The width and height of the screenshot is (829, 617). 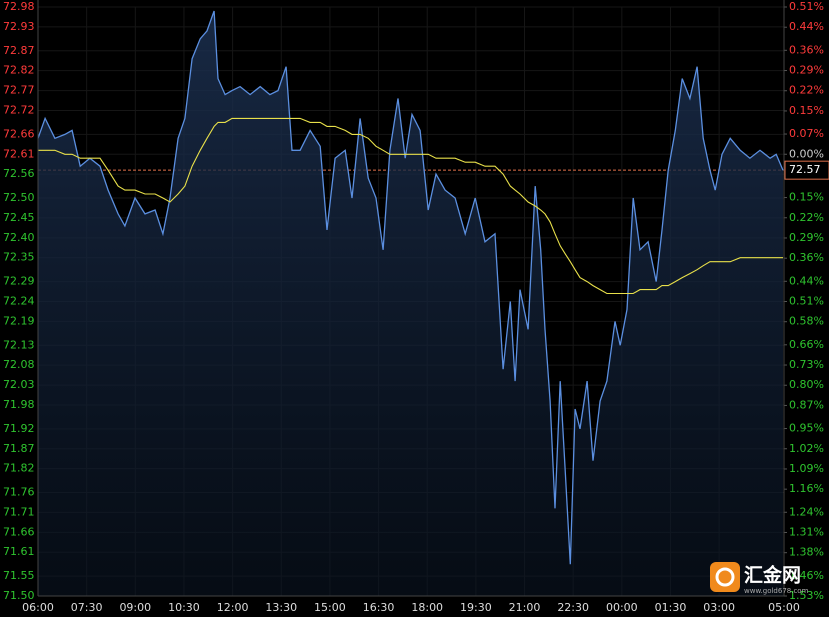 I want to click on y2-tick-label: 1.16%, so click(x=806, y=488).